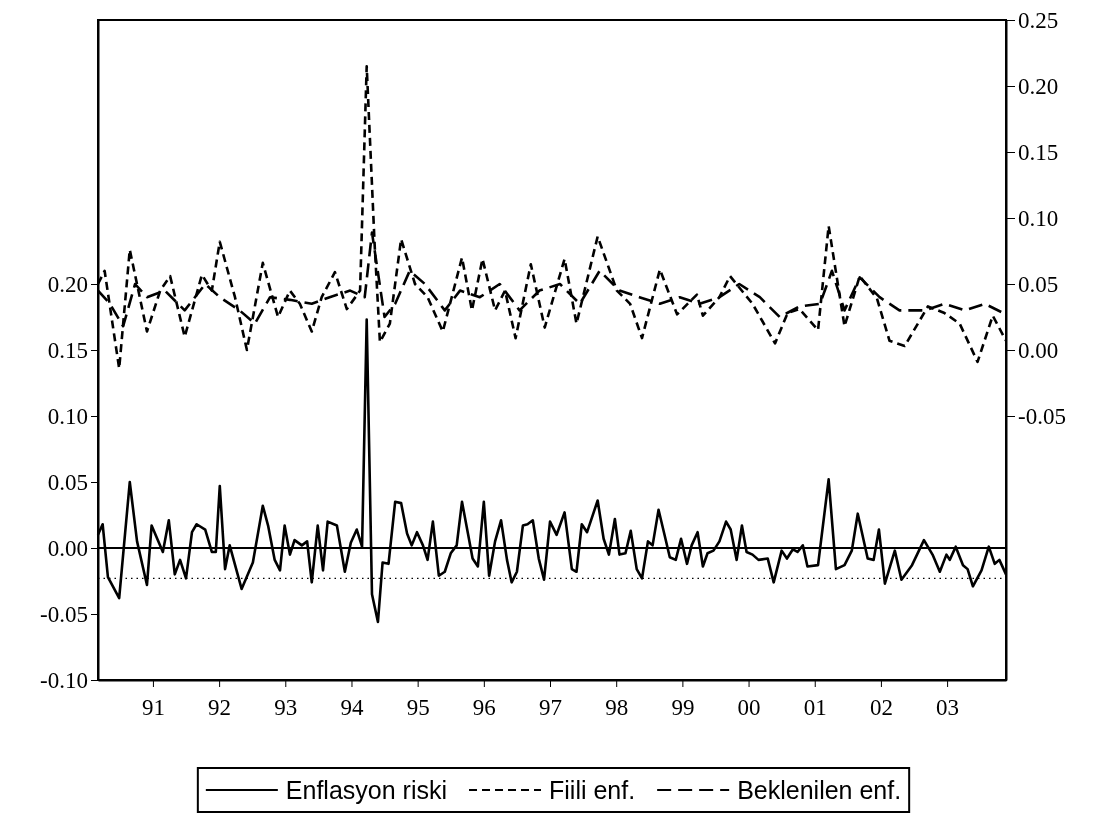 The height and width of the screenshot is (823, 1107). I want to click on x-tick-label: 91, so click(153, 708).